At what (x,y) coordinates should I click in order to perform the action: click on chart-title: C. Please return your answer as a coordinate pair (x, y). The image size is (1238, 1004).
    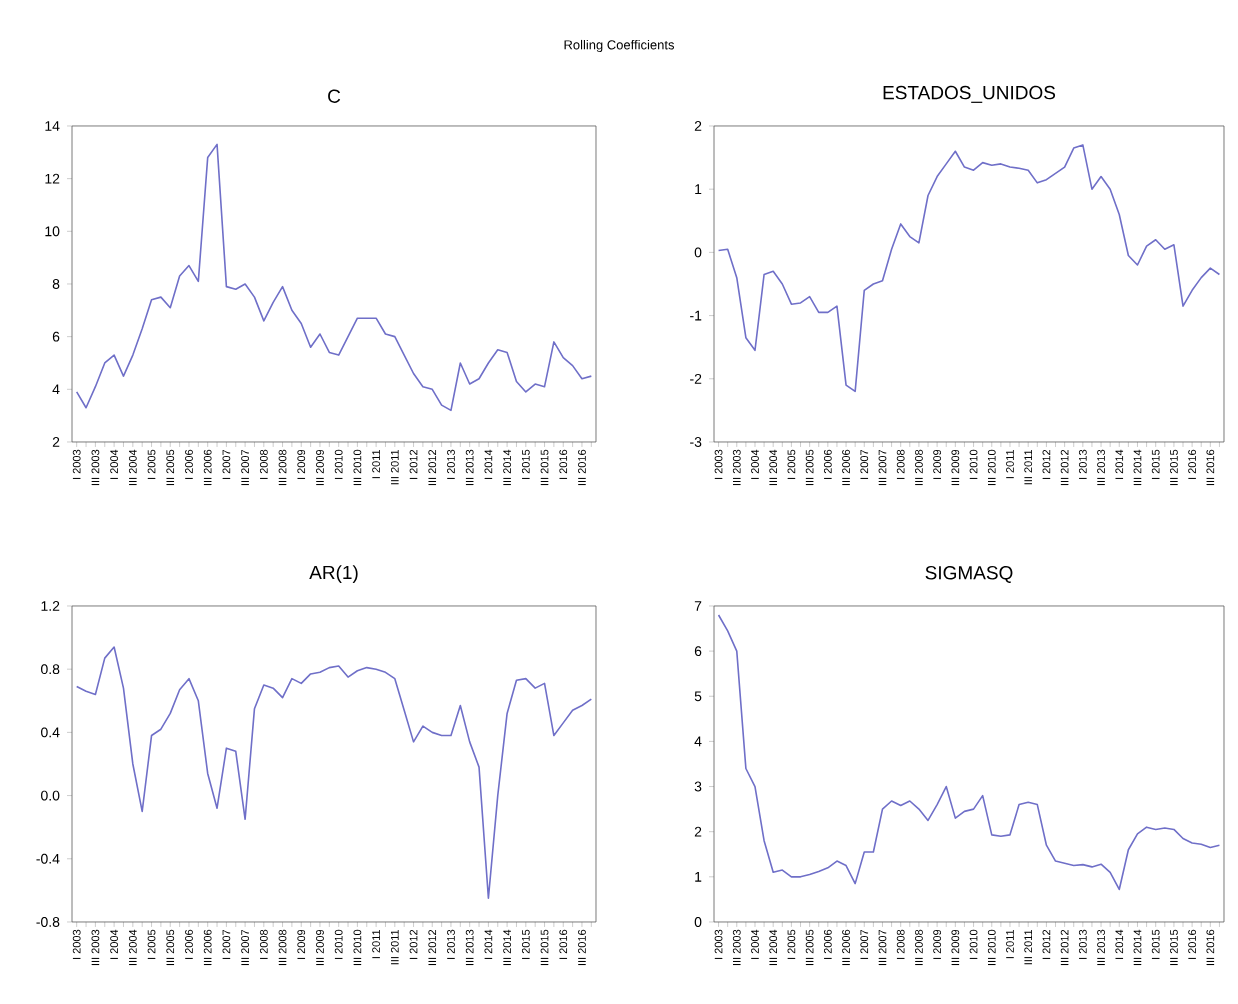
    Looking at the image, I should click on (334, 96).